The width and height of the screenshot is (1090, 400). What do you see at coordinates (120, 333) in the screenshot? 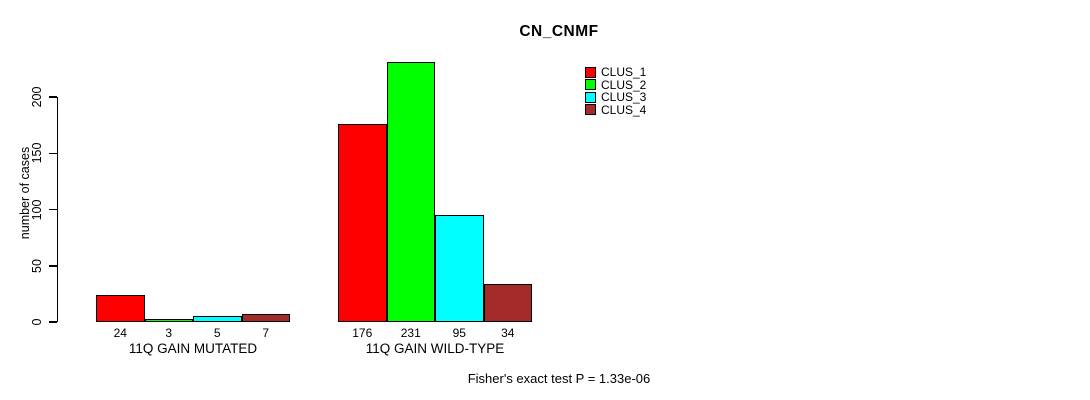
I see `bar-value-label: 24` at bounding box center [120, 333].